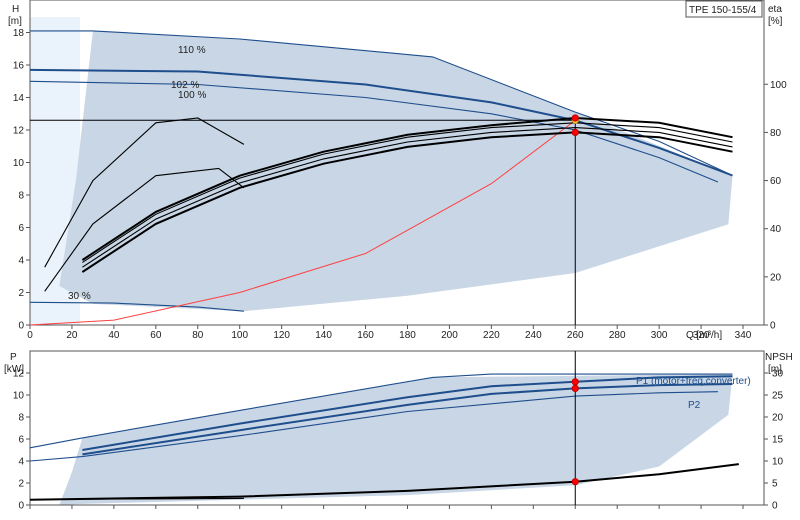  What do you see at coordinates (21, 440) in the screenshot?
I see `p-tick-label: 6` at bounding box center [21, 440].